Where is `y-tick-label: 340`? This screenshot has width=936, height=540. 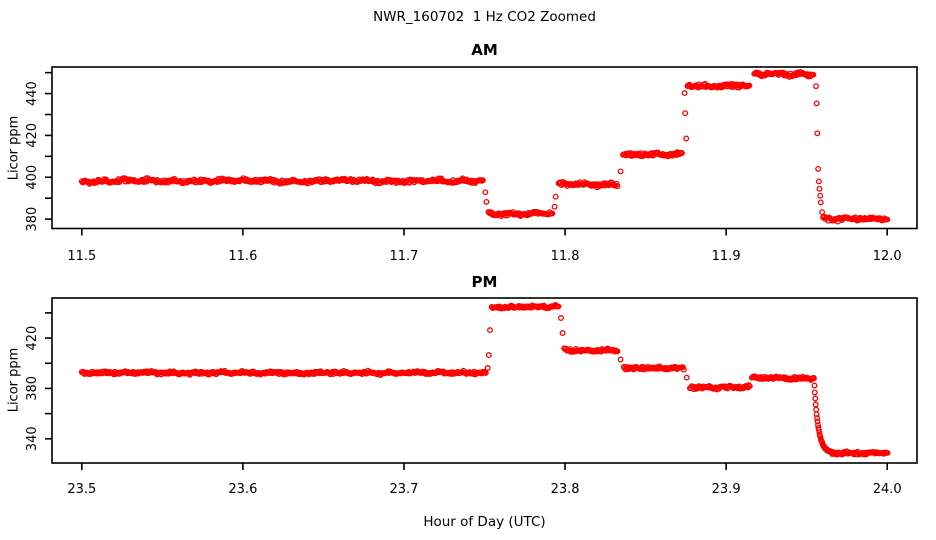
y-tick-label: 340 is located at coordinates (32, 438).